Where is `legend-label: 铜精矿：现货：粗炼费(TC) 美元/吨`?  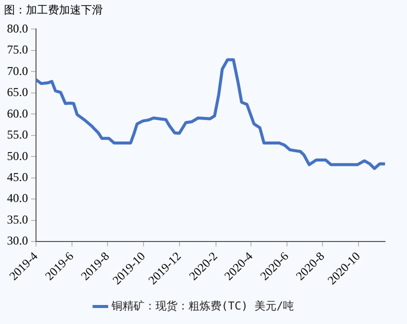 legend-label: 铜精矿：现货：粗炼费(TC) 美元/吨 is located at coordinates (202, 305).